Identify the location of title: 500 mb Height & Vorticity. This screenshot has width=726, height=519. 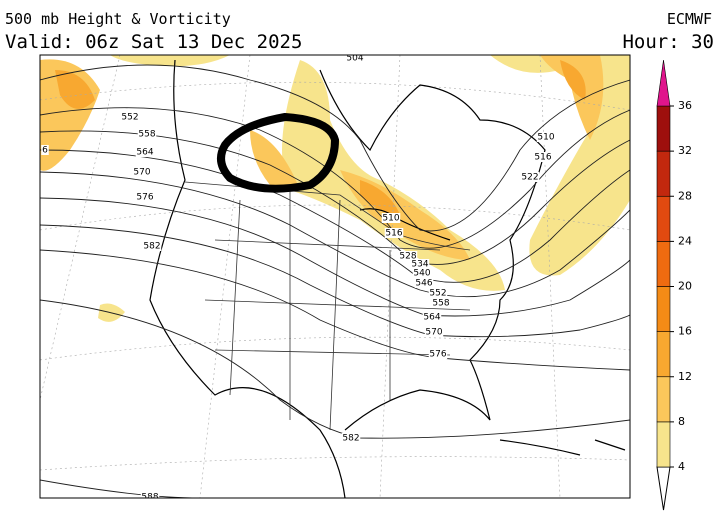
(118, 19).